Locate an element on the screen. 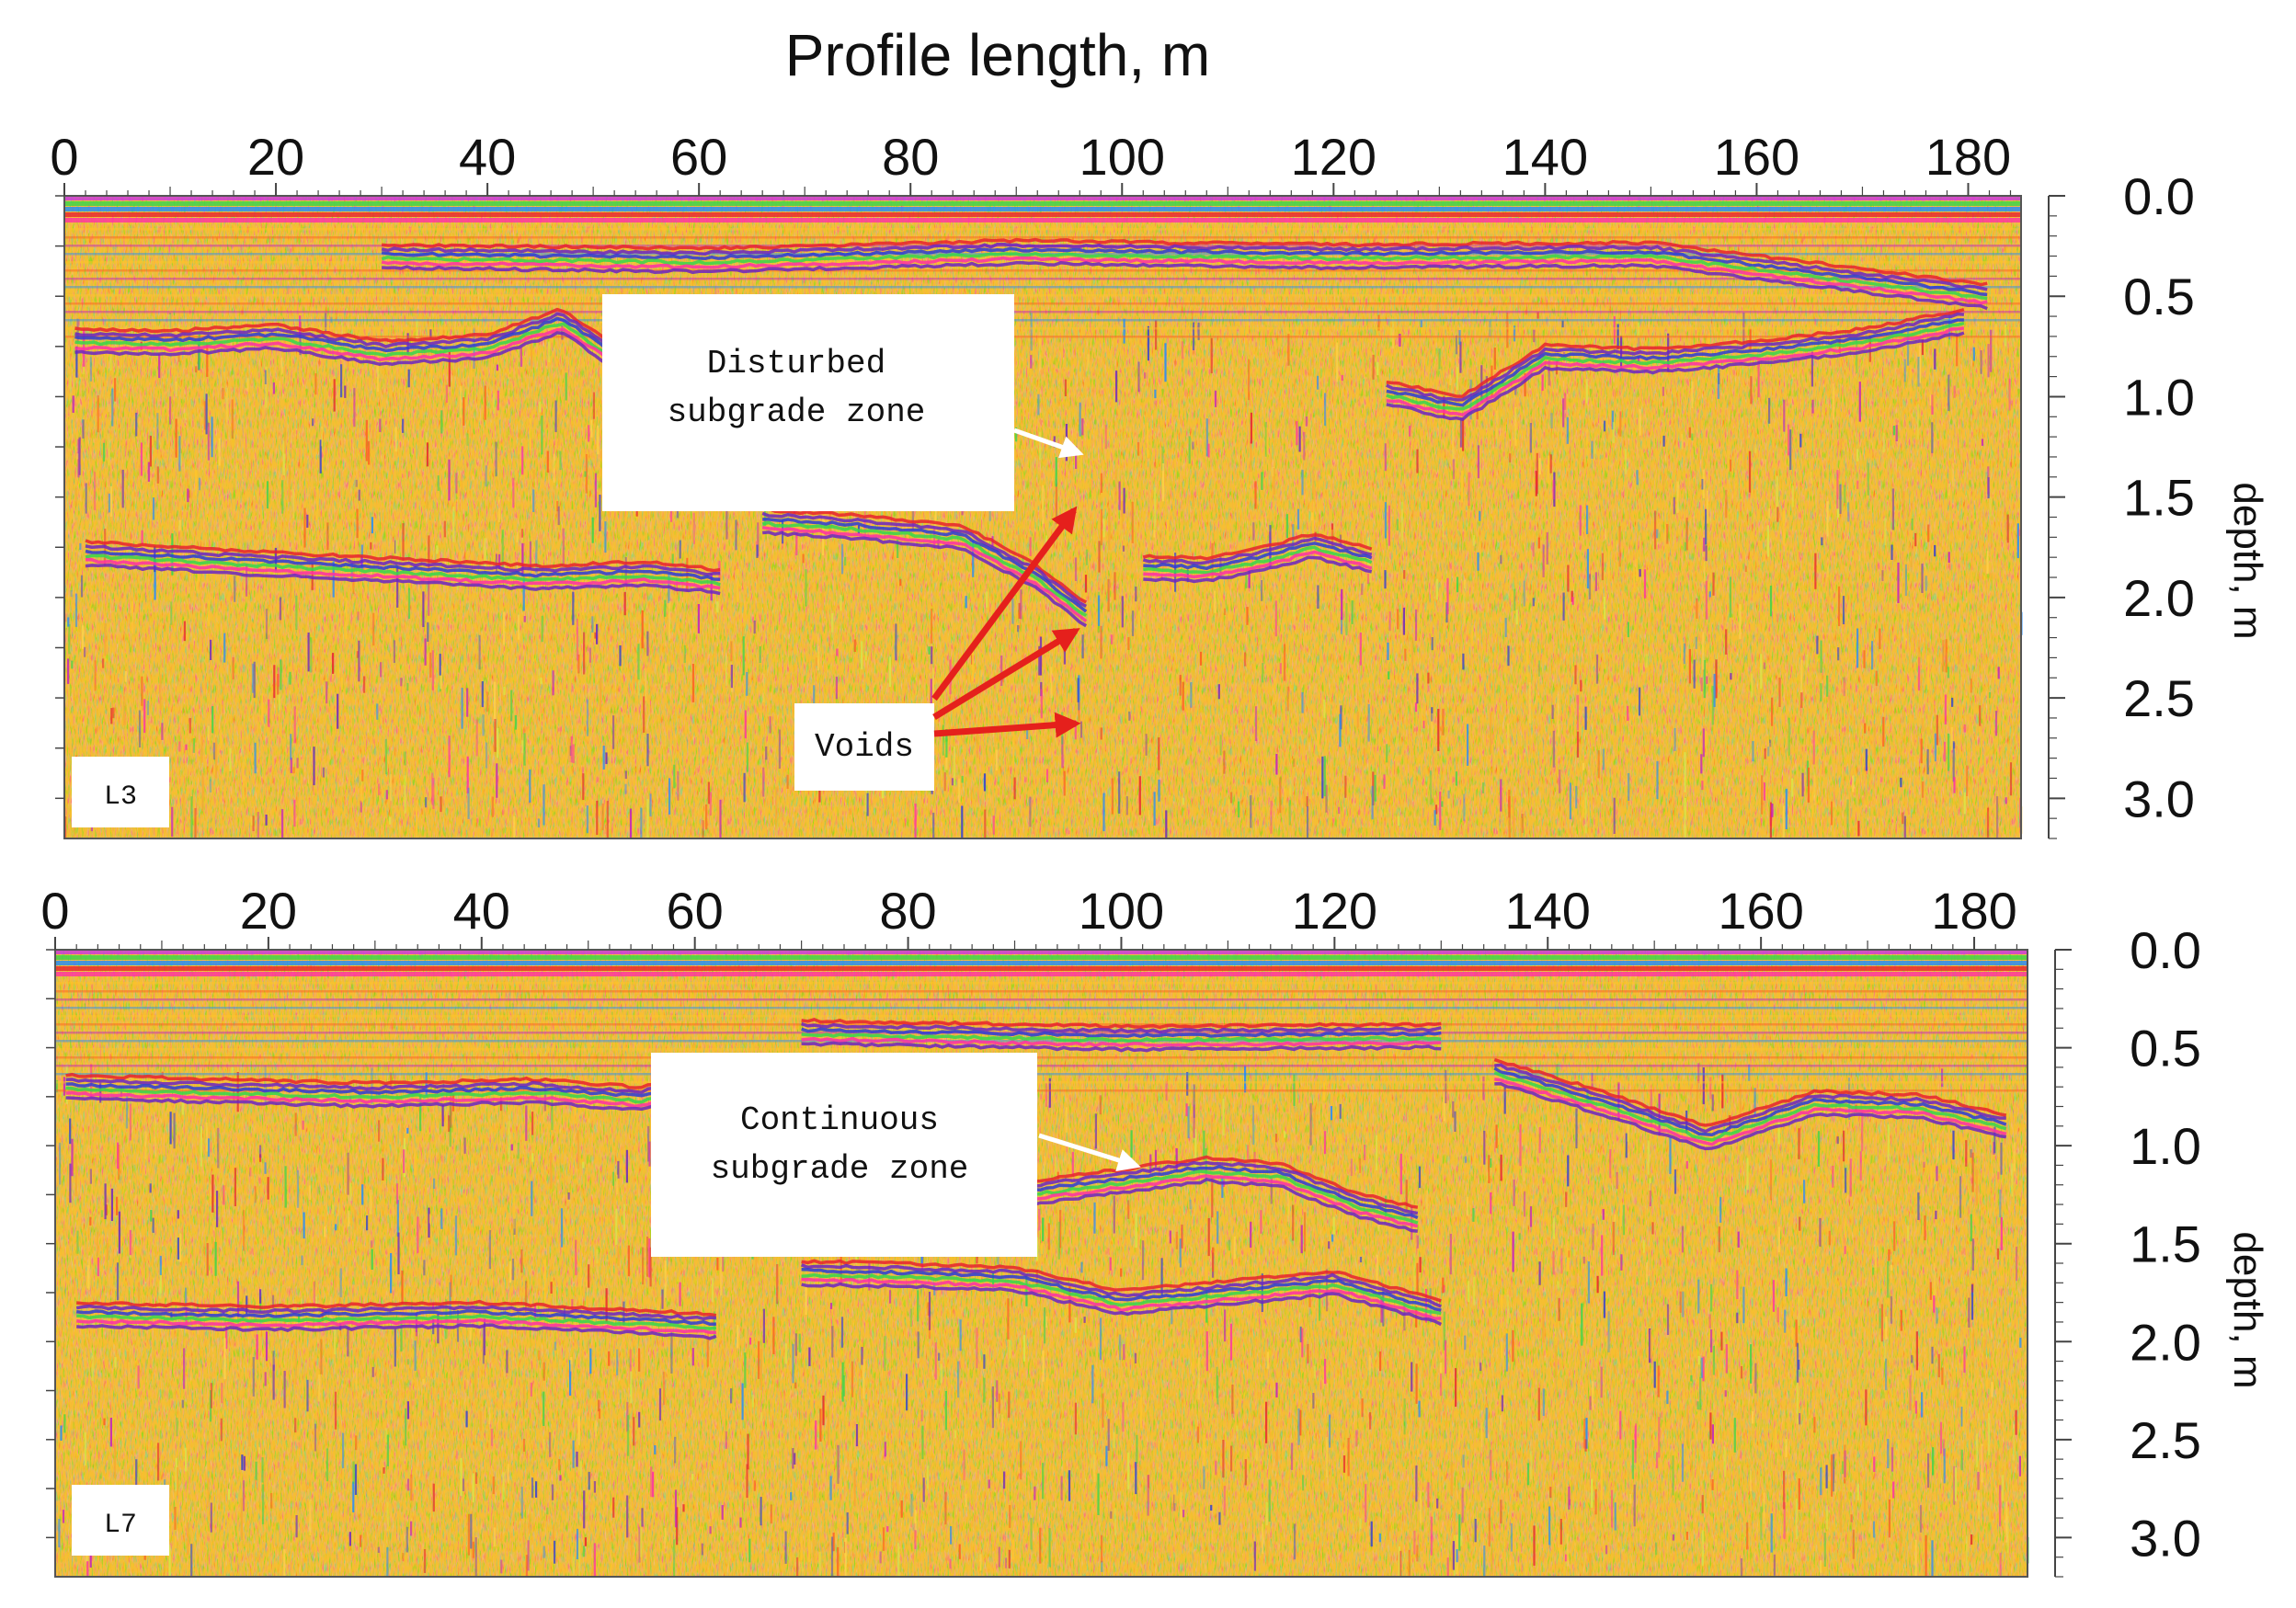  y-axis-label-l3: depth, m is located at coordinates (2247, 560).